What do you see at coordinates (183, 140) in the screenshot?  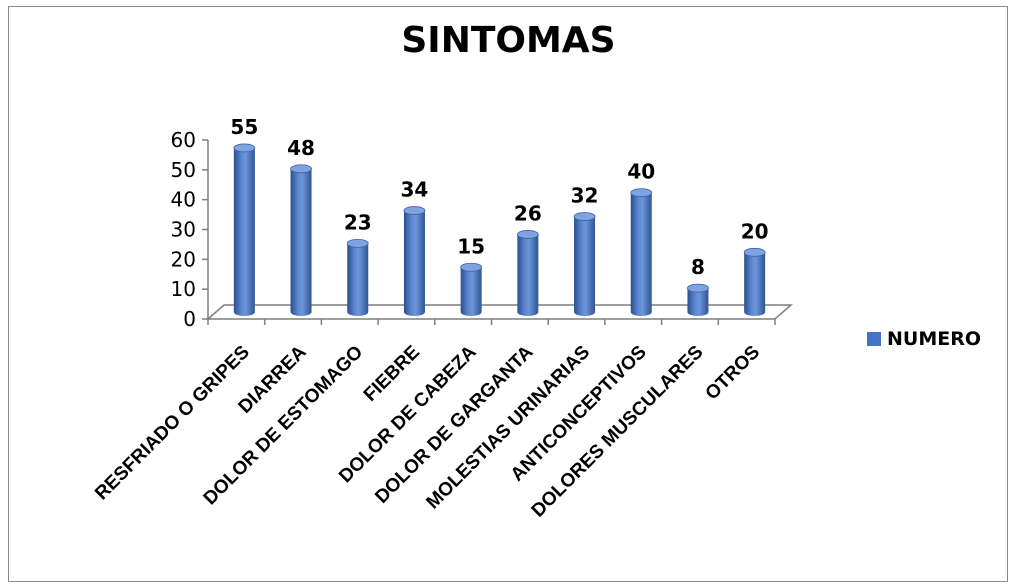 I see `y-tick-label: 60` at bounding box center [183, 140].